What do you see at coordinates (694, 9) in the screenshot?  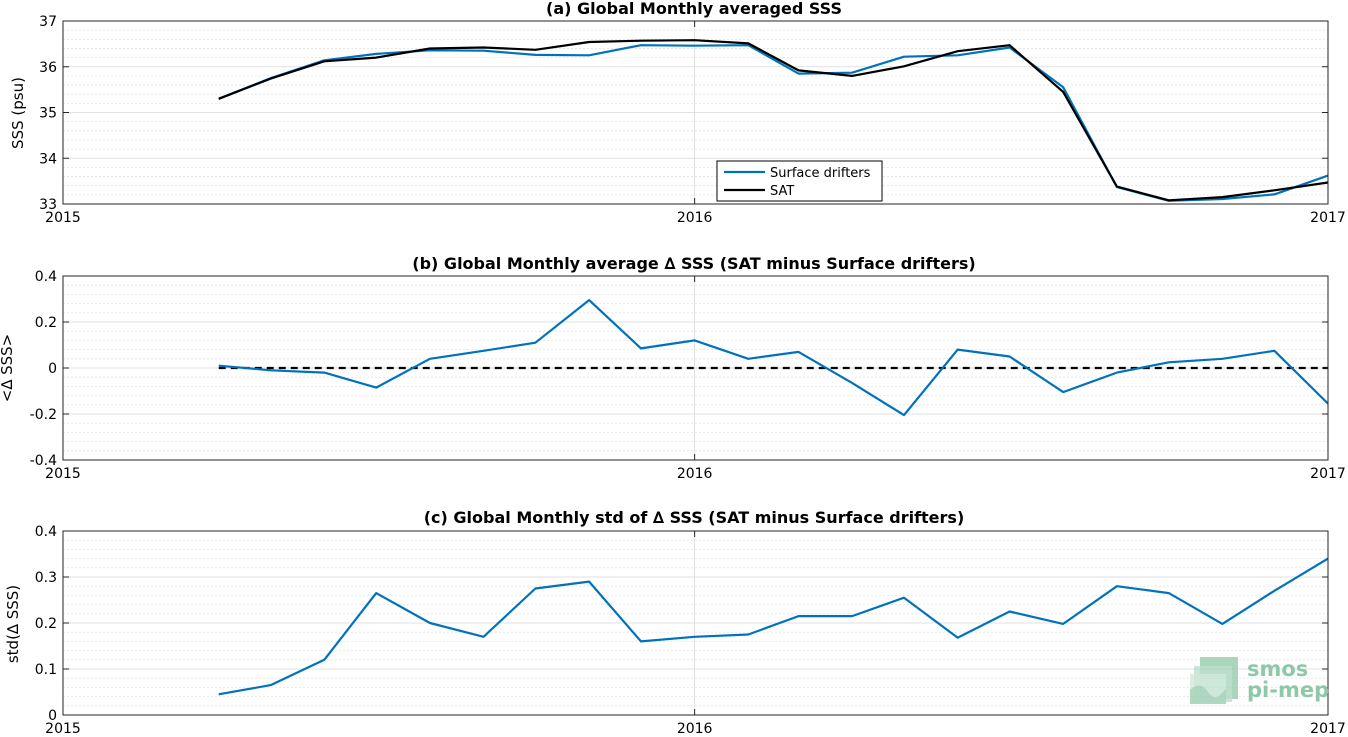 I see `panel-a-title: (a) Global Monthly averaged SSS` at bounding box center [694, 9].